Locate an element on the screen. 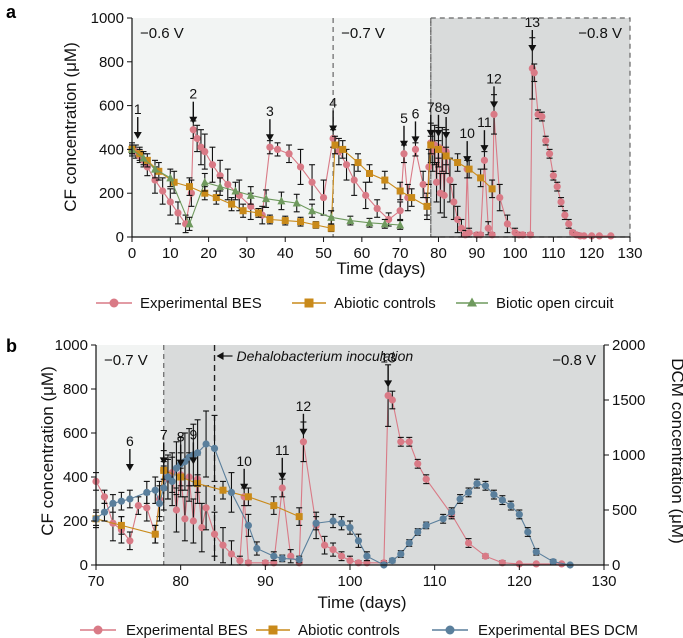  pb-y2tick-label-0: 0 is located at coordinates (616, 565).